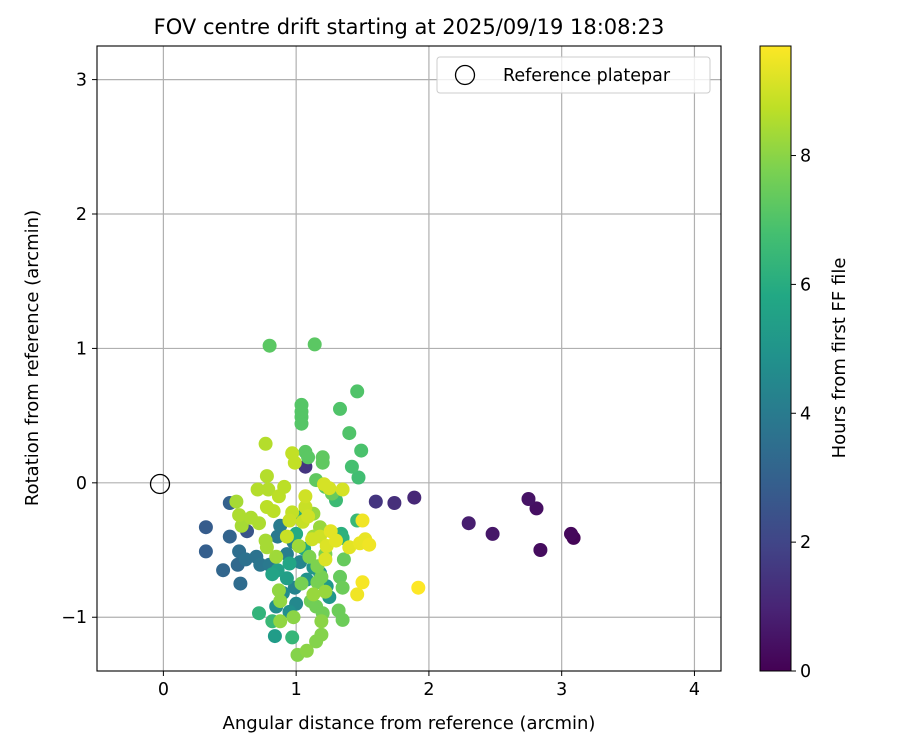 This screenshot has width=900, height=750. What do you see at coordinates (587, 76) in the screenshot?
I see `legend-label: Reference platepar` at bounding box center [587, 76].